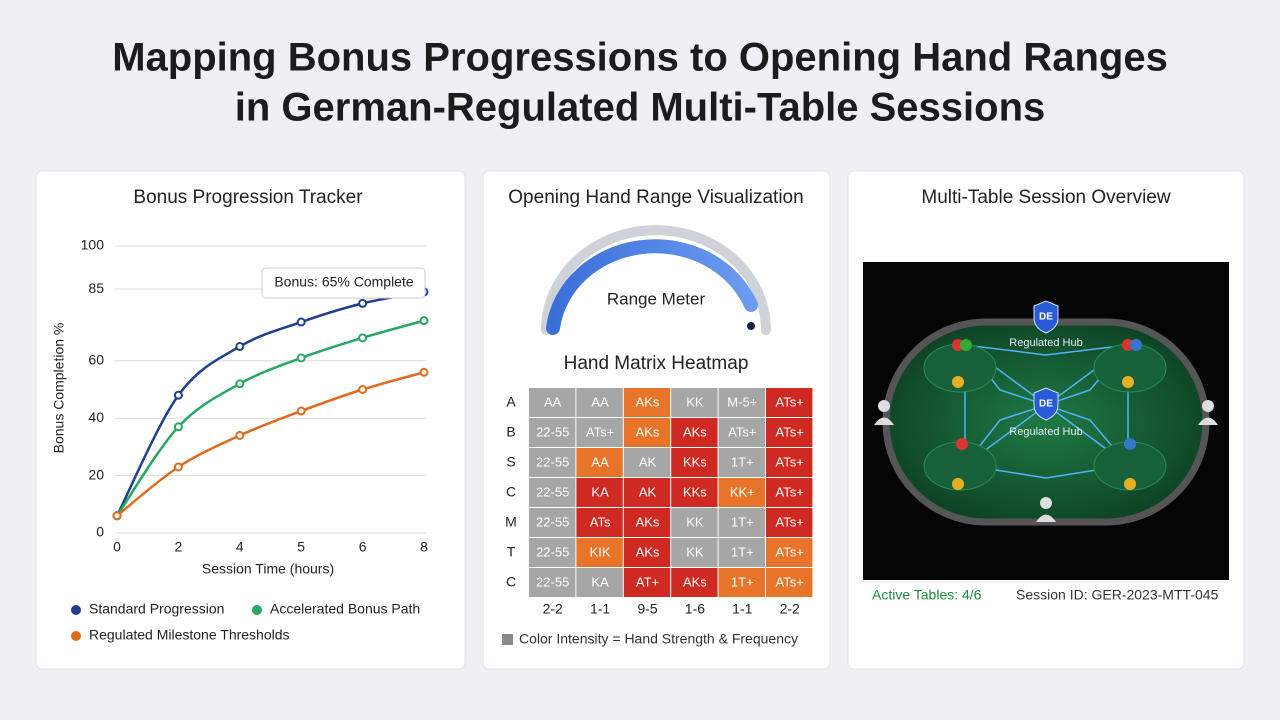 Image resolution: width=1280 pixels, height=720 pixels. I want to click on hub-badge: DE, so click(1046, 317).